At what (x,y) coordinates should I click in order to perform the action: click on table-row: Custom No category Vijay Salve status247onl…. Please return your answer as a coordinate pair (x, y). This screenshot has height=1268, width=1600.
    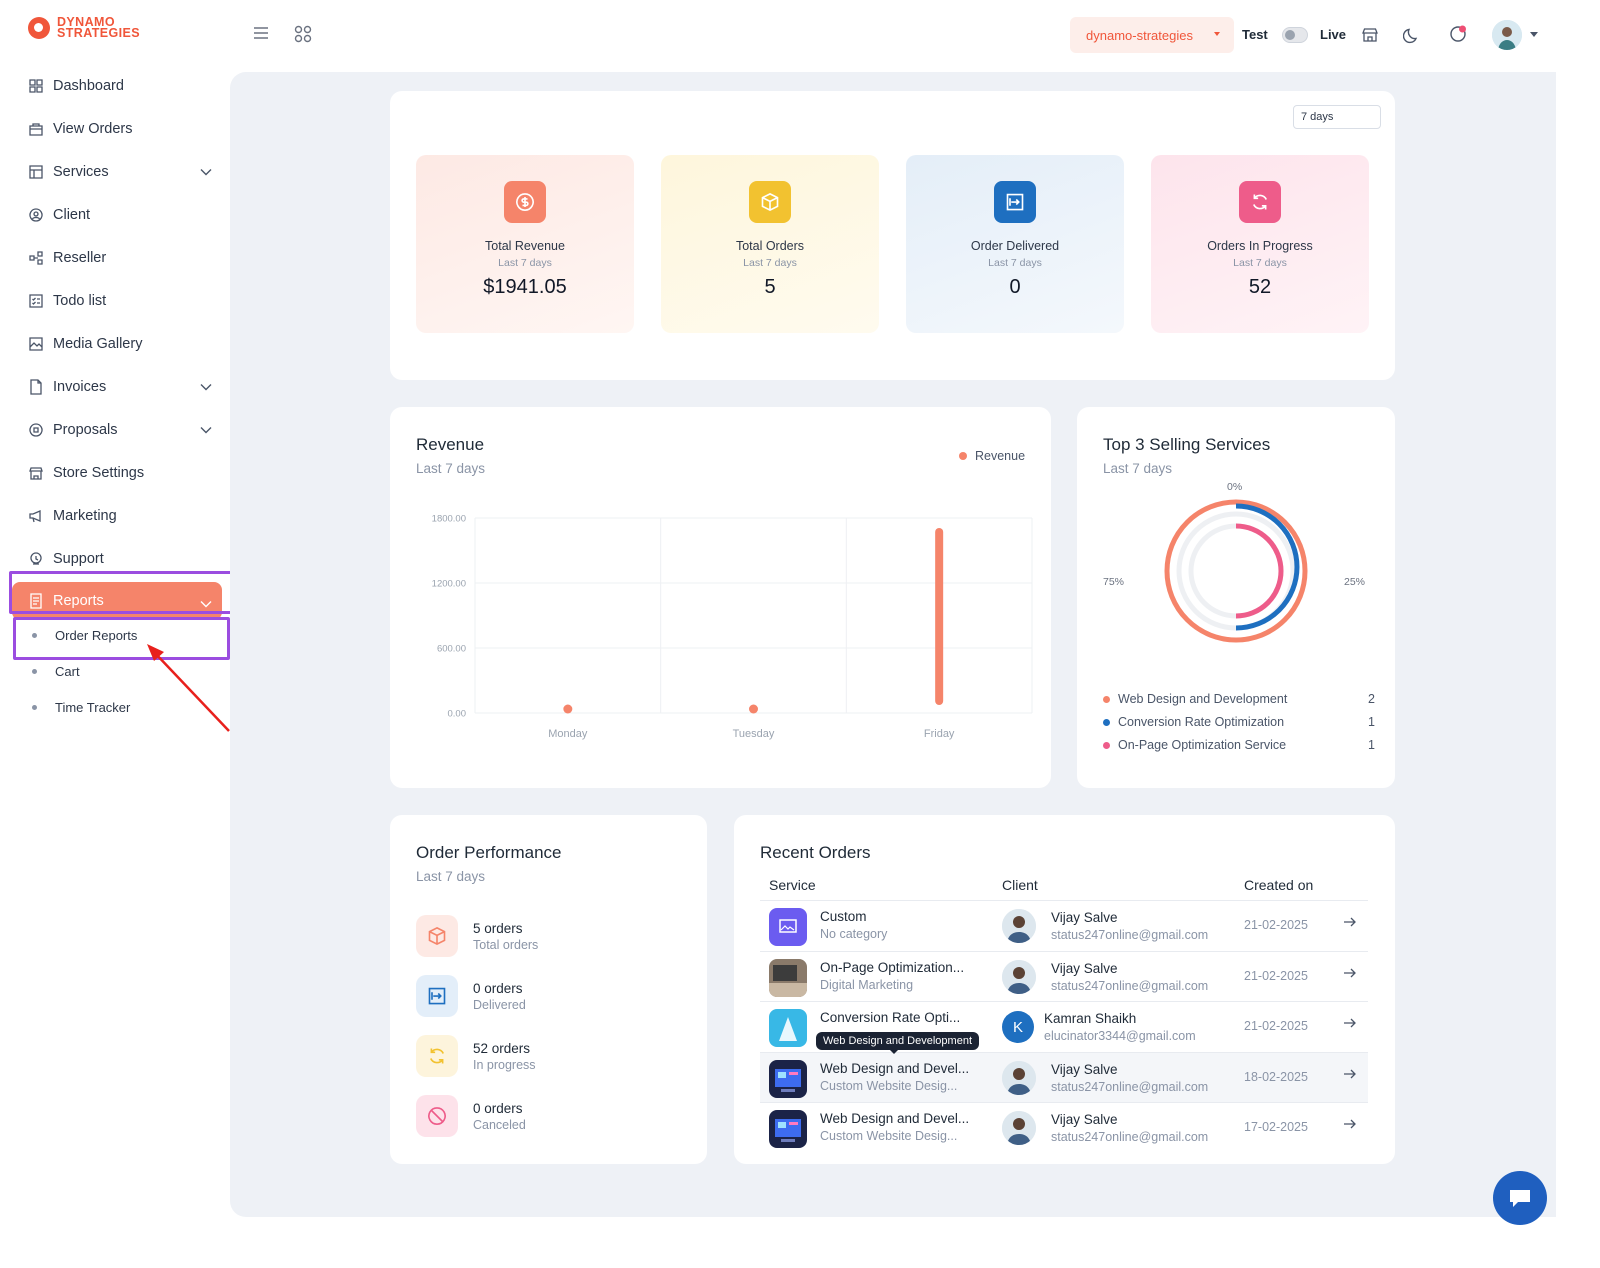
    Looking at the image, I should click on (1064, 925).